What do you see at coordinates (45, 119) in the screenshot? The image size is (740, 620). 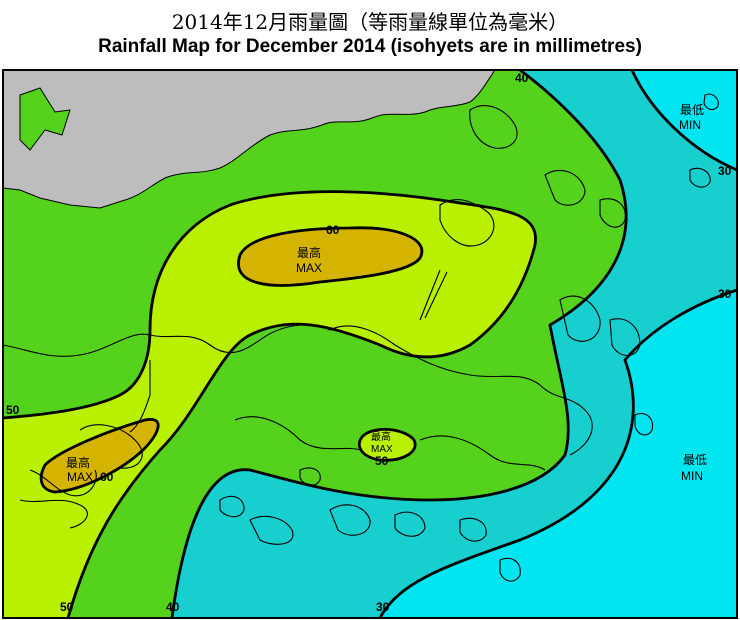 I see `mainland-inlet` at bounding box center [45, 119].